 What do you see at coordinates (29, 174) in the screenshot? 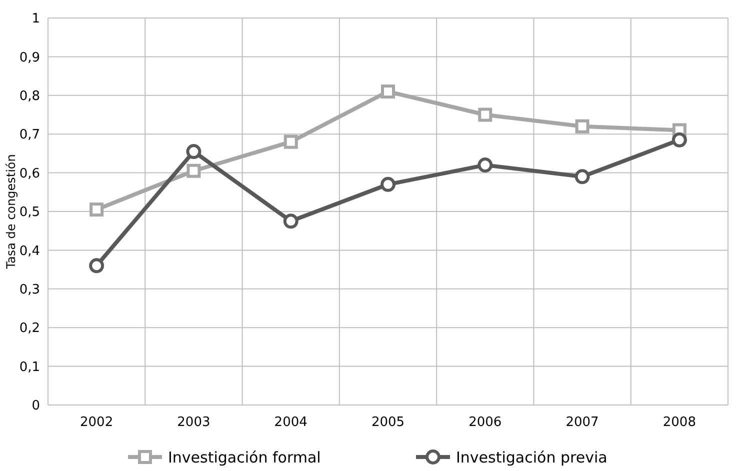
I see `y-tick-label: 0,6` at bounding box center [29, 174].